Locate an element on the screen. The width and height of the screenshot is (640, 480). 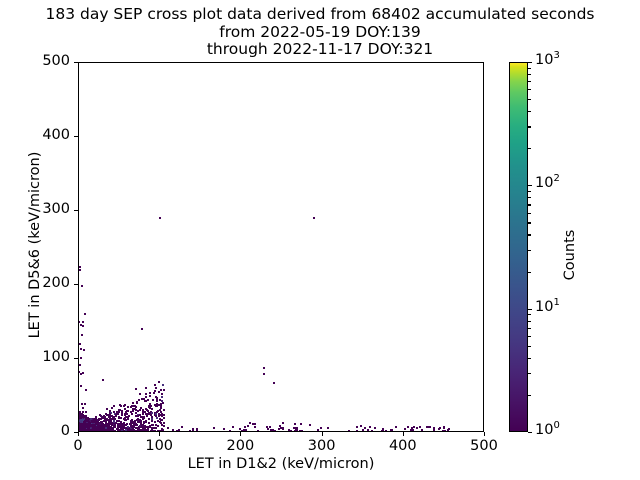
x-tick-label: 100 is located at coordinates (159, 446).